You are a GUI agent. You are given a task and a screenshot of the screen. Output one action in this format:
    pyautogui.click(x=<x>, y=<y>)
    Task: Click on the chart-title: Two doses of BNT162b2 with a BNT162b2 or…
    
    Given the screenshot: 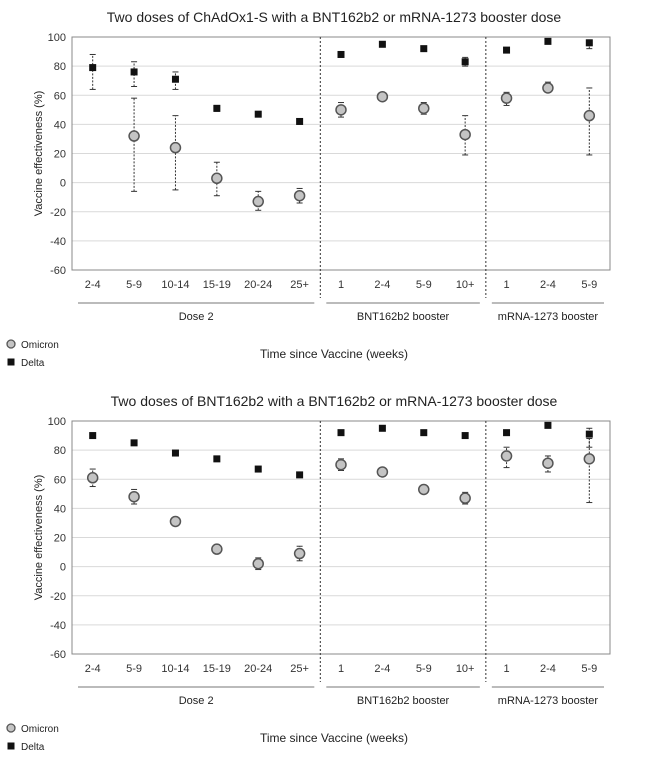 What is the action you would take?
    pyautogui.click(x=334, y=401)
    